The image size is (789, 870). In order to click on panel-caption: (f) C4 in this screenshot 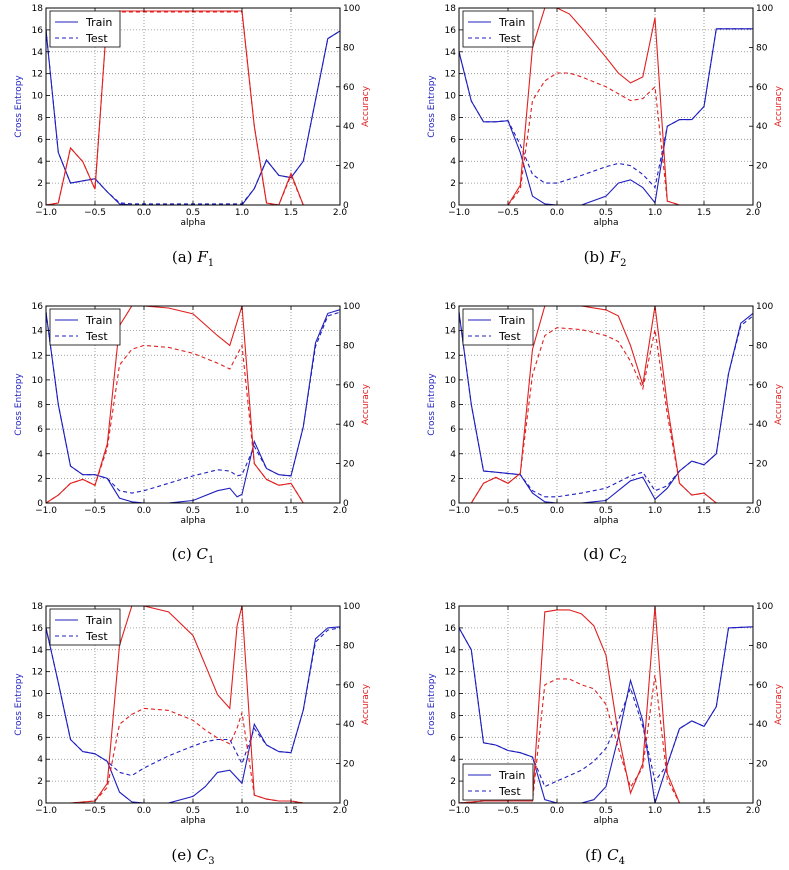, I will do `click(605, 856)`.